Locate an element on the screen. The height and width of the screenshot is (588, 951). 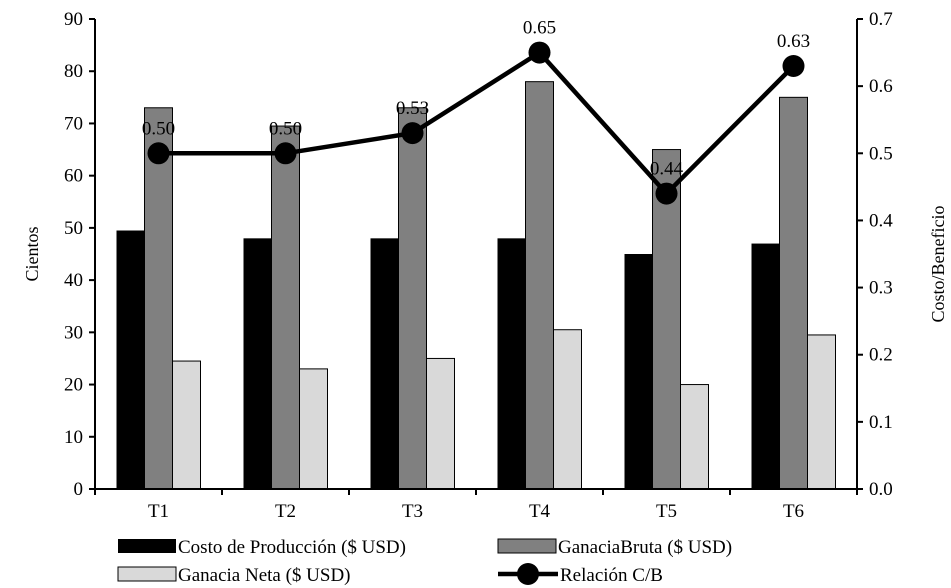
ratio-point-t3 is located at coordinates (412, 133).